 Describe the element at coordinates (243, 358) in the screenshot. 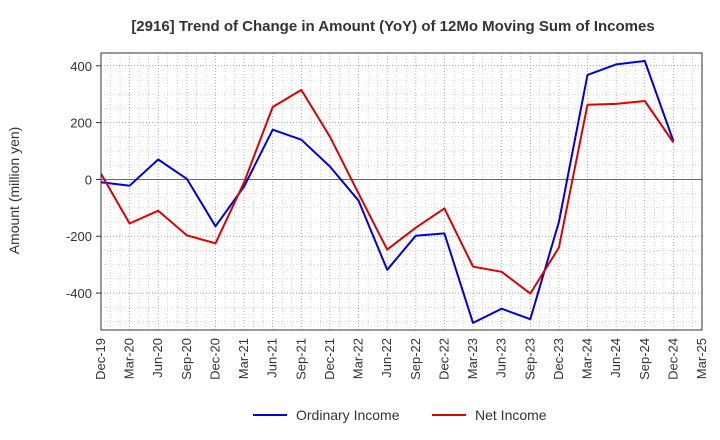

I see `x-tick-label: Mar-21` at that location.